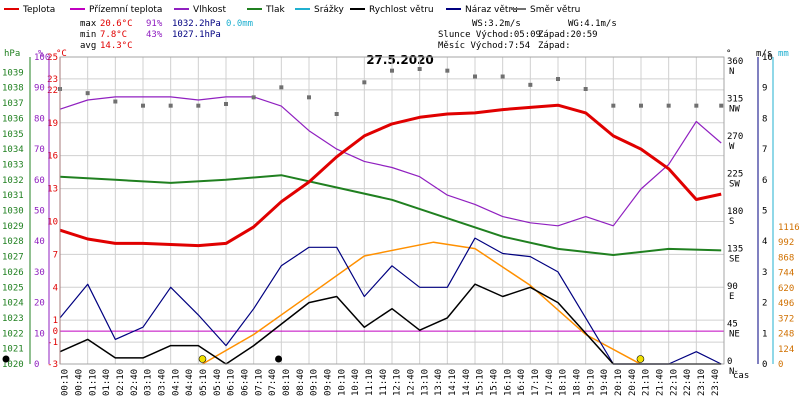 The image size is (800, 400). Describe the element at coordinates (786, 350) in the screenshot. I see `tick-mm-124: 124` at that location.